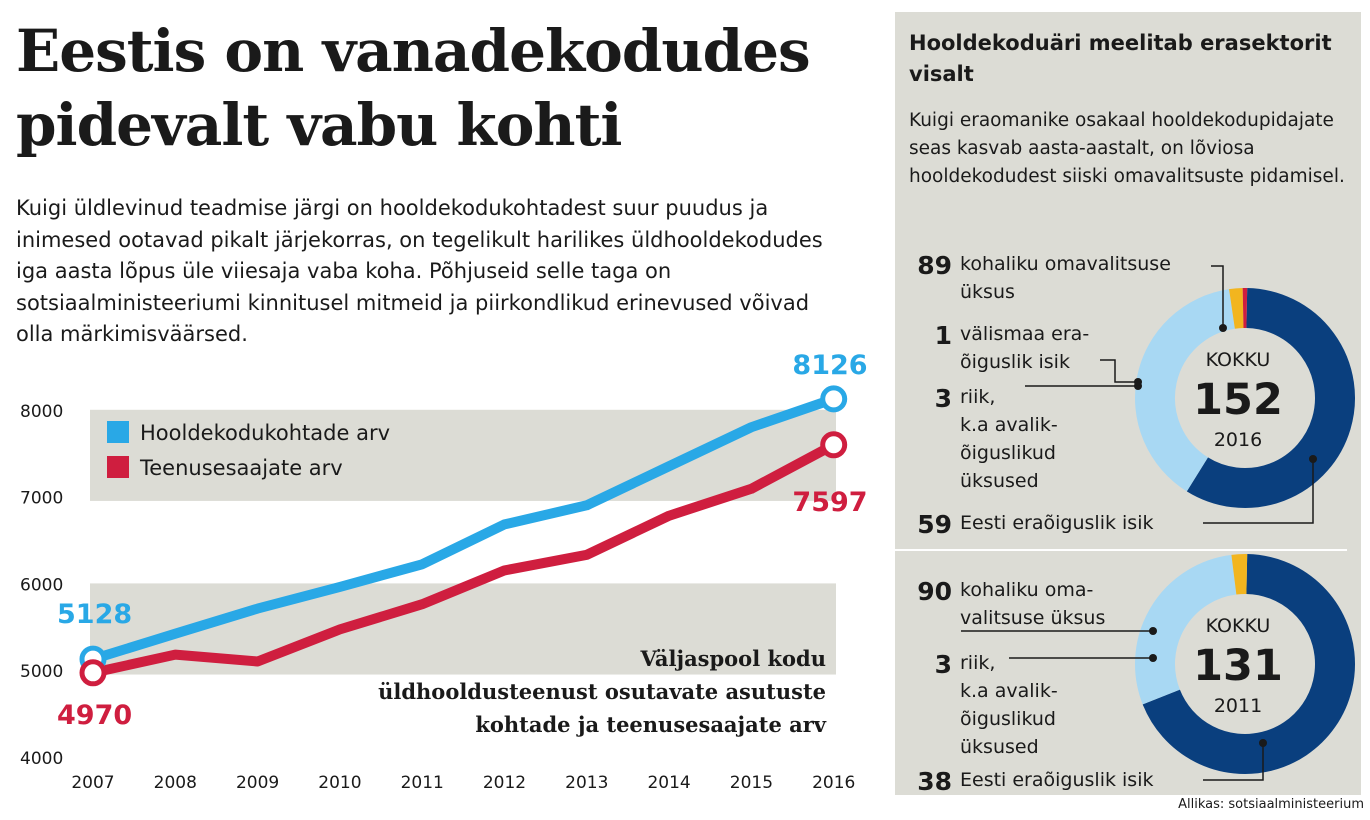 This screenshot has height=820, width=1370. What do you see at coordinates (602, 691) in the screenshot?
I see `chart-title: üldhooldusteenust osutavate asutuste` at bounding box center [602, 691].